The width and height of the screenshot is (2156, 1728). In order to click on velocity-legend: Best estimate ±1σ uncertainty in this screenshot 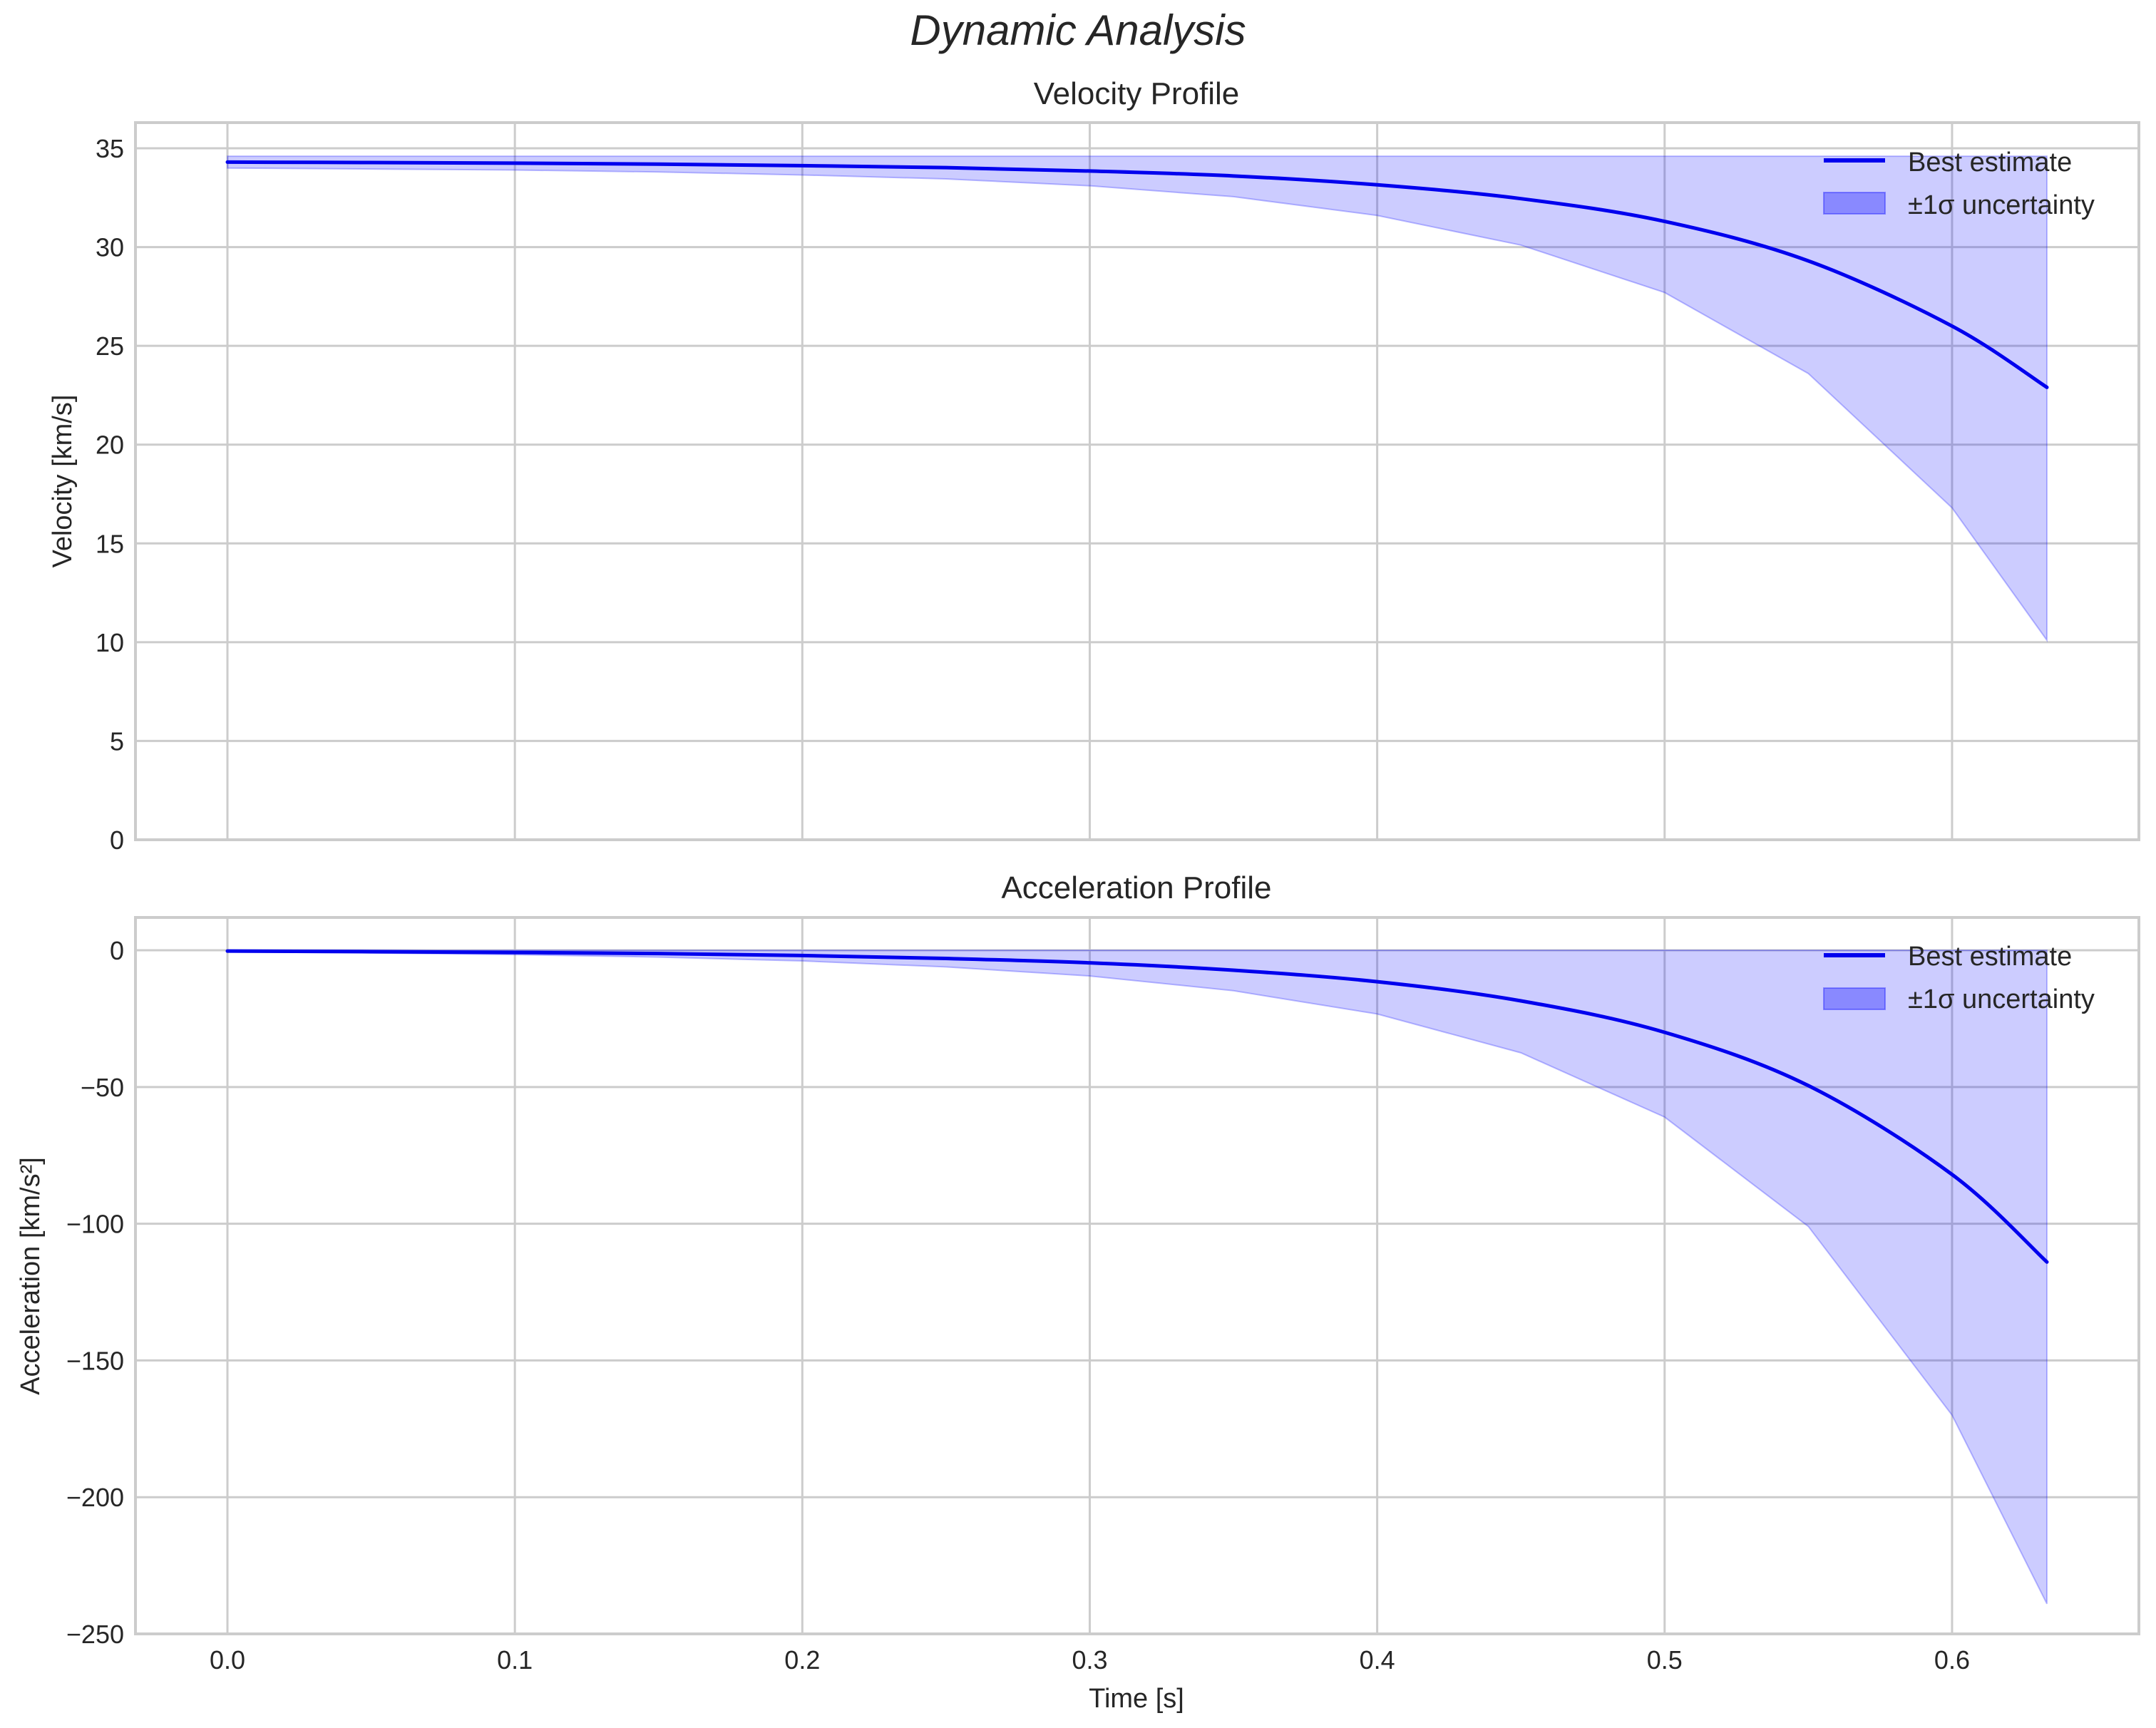, I will do `click(1959, 184)`.